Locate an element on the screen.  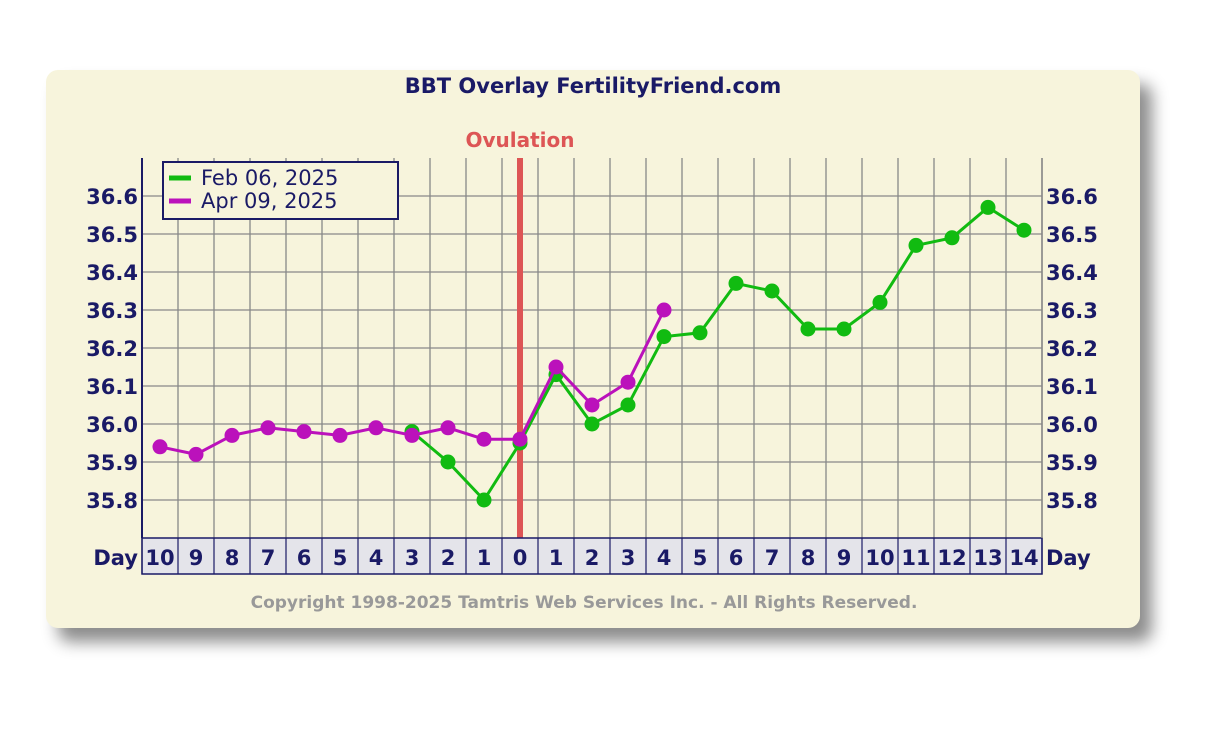
y-tick-label-left: 35.8 is located at coordinates (112, 501).